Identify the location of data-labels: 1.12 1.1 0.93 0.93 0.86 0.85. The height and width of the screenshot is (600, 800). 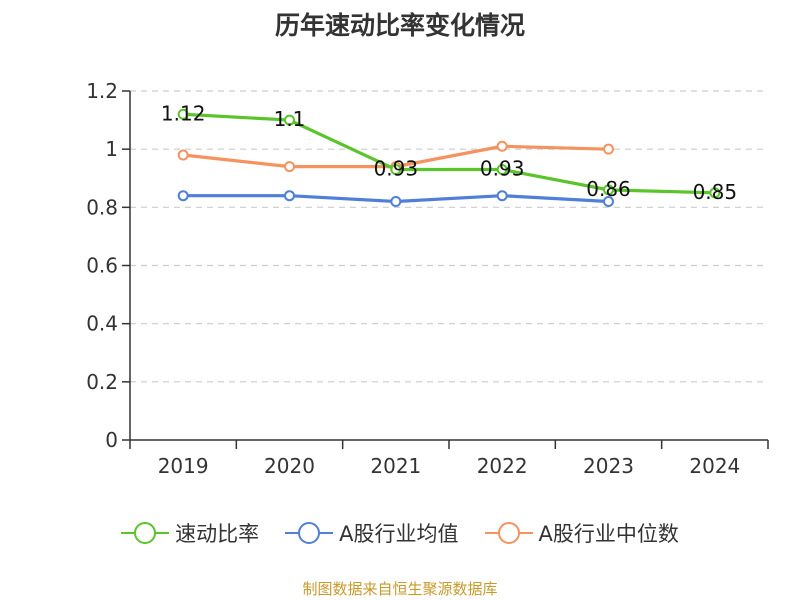
(449, 152).